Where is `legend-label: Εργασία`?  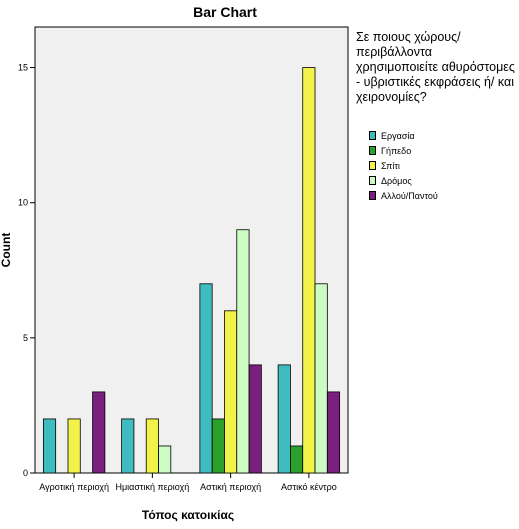
legend-label: Εργασία is located at coordinates (398, 135).